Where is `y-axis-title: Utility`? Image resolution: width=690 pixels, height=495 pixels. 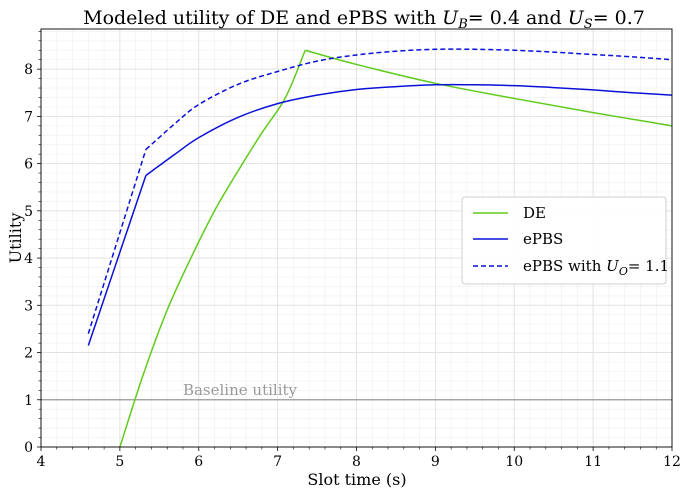
y-axis-title: Utility is located at coordinates (15, 238).